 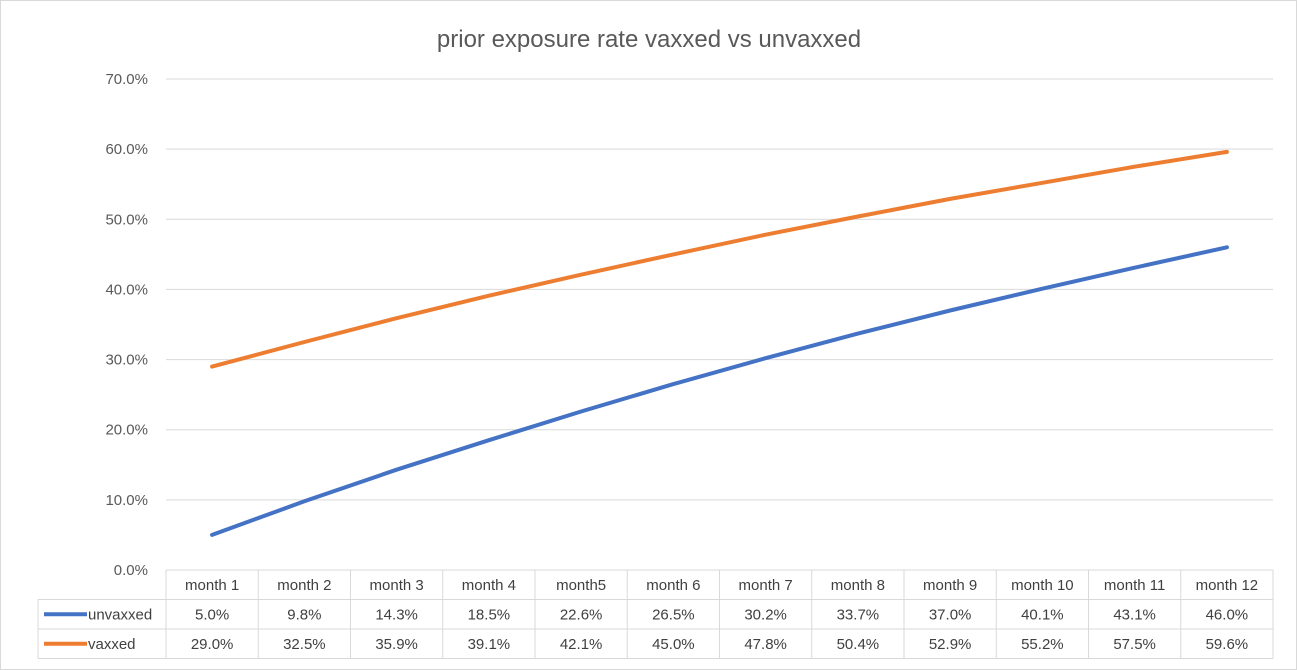 I want to click on x-category-label: month 9, so click(x=950, y=585).